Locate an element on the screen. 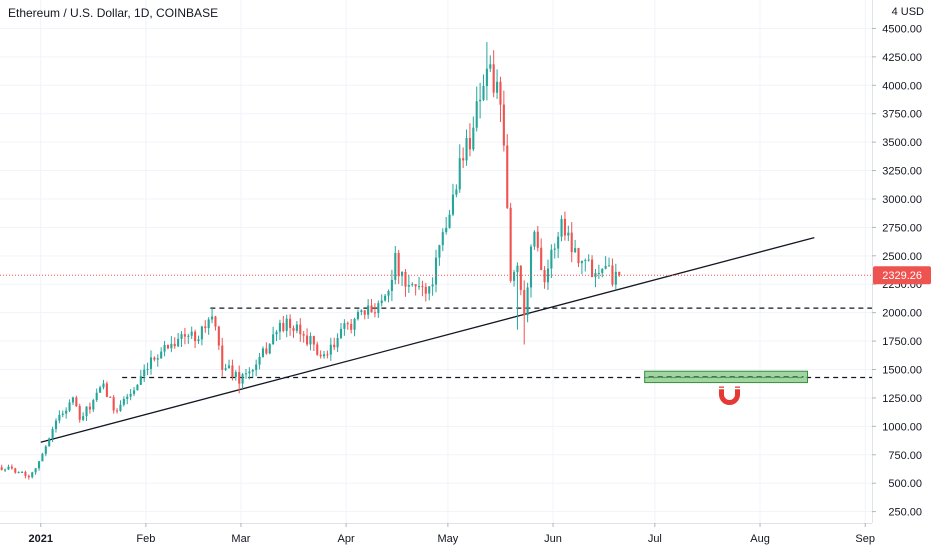  magnet-shape is located at coordinates (729, 395).